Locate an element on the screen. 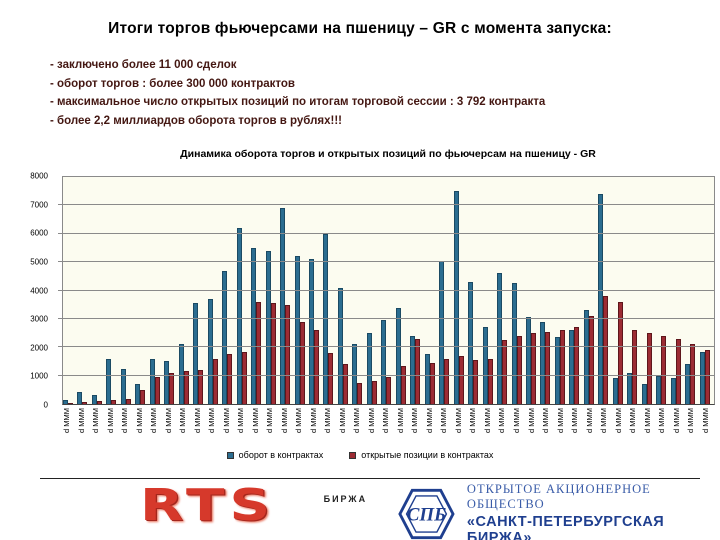 This screenshot has height=540, width=720. y-axis-tick-label: 5000 is located at coordinates (39, 262).